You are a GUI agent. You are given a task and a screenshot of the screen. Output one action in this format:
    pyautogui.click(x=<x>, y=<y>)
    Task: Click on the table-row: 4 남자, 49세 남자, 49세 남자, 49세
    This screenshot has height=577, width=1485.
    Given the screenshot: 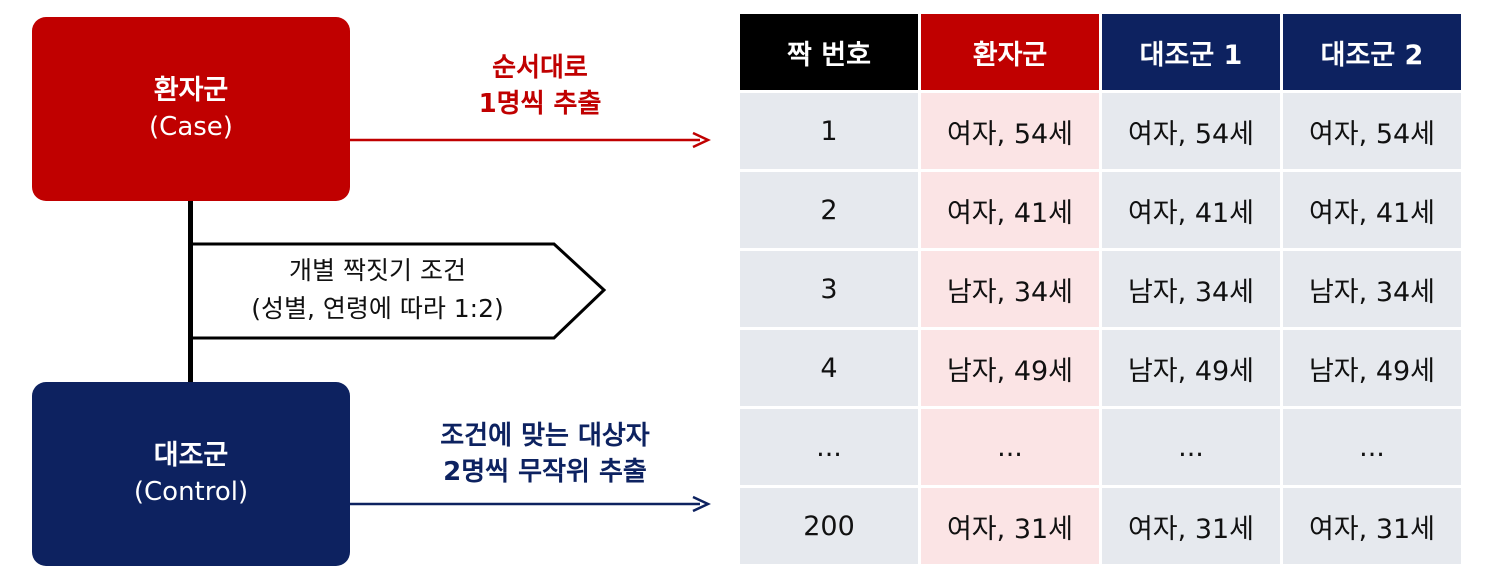 What is the action you would take?
    pyautogui.click(x=1100, y=368)
    